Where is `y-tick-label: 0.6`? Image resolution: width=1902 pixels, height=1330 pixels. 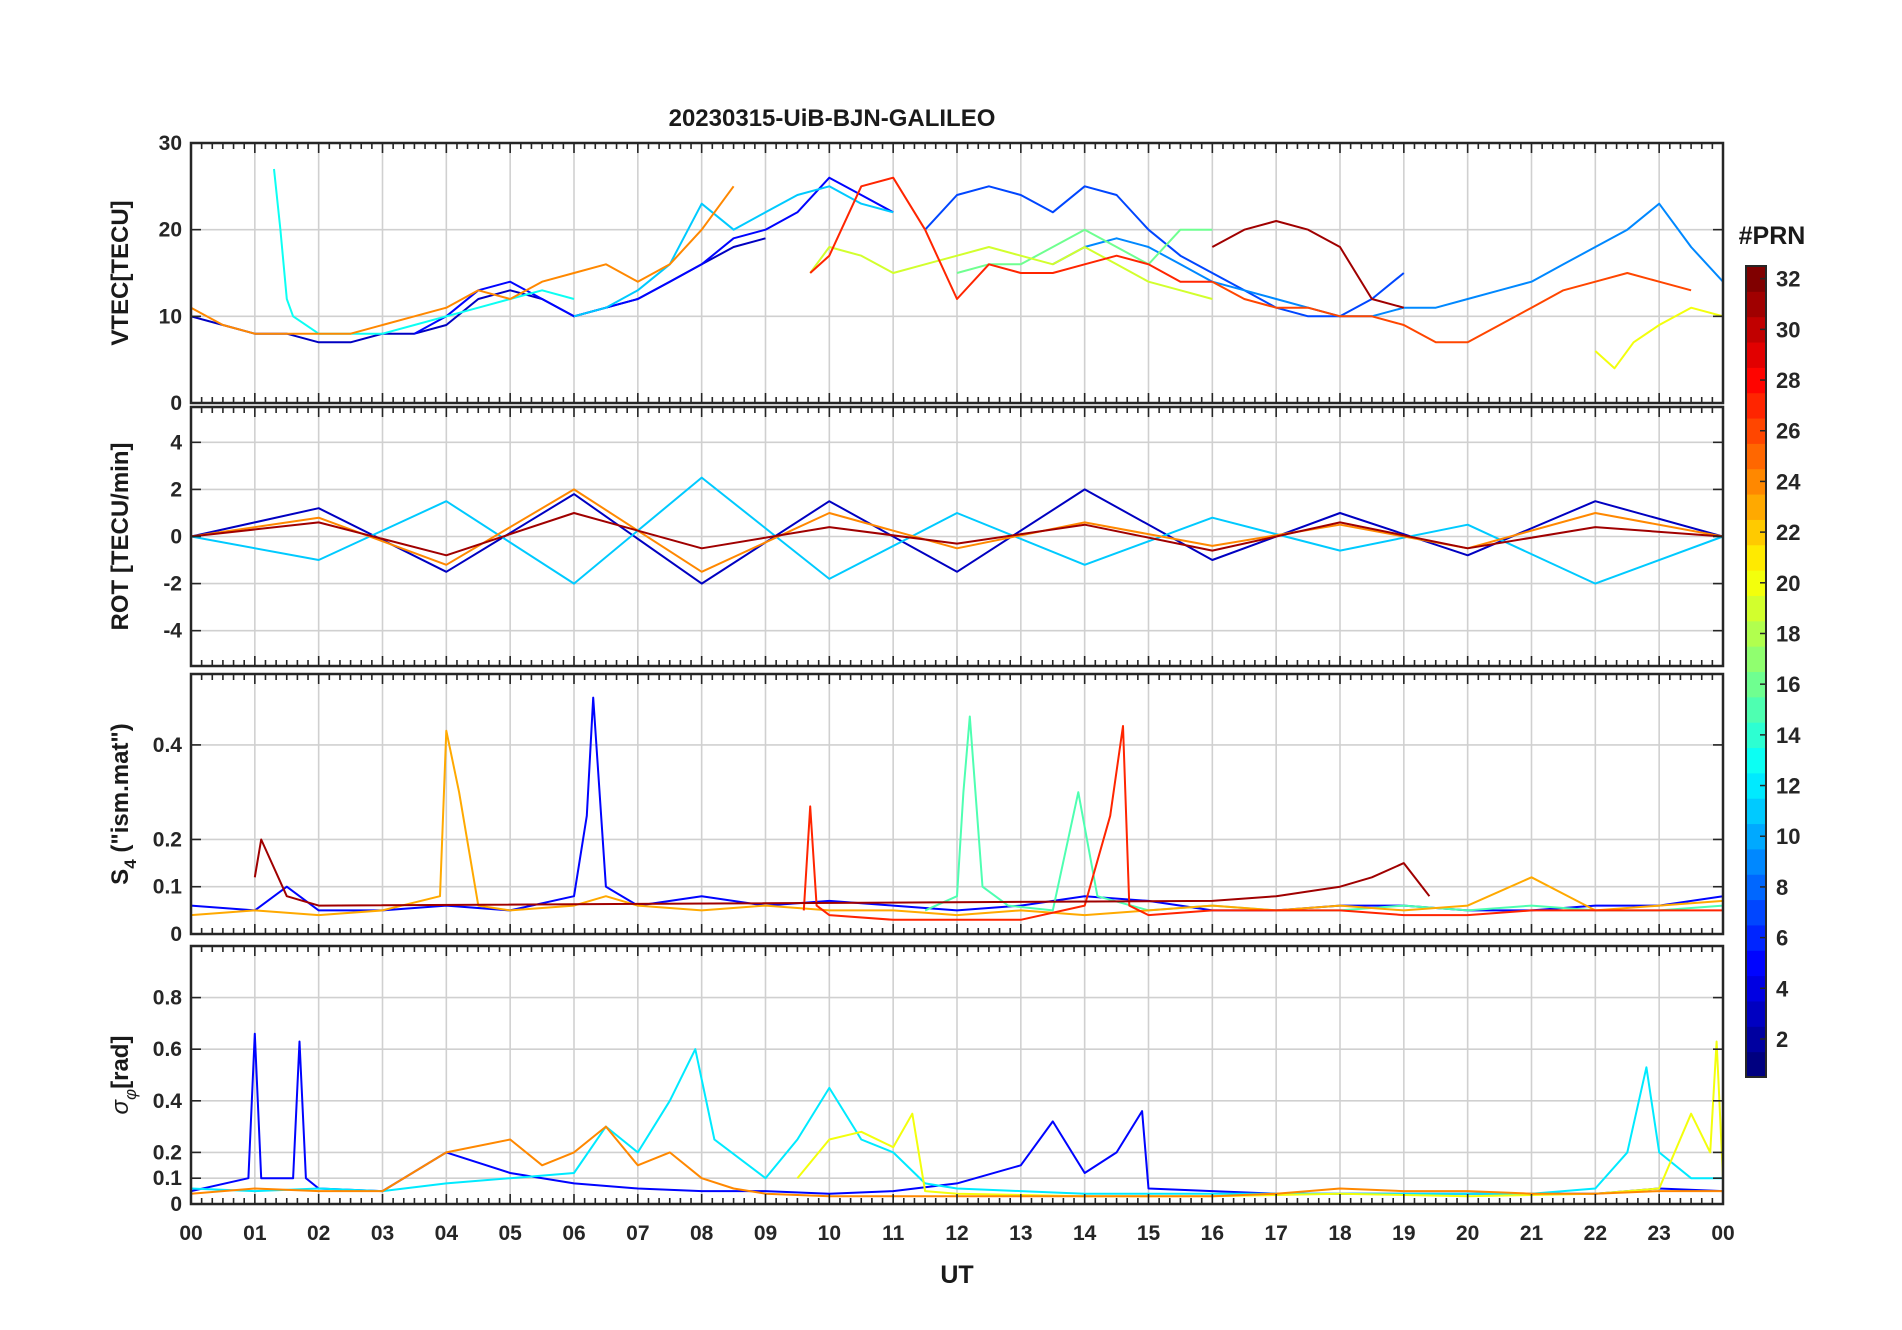
y-tick-label: 0.6 is located at coordinates (167, 1049).